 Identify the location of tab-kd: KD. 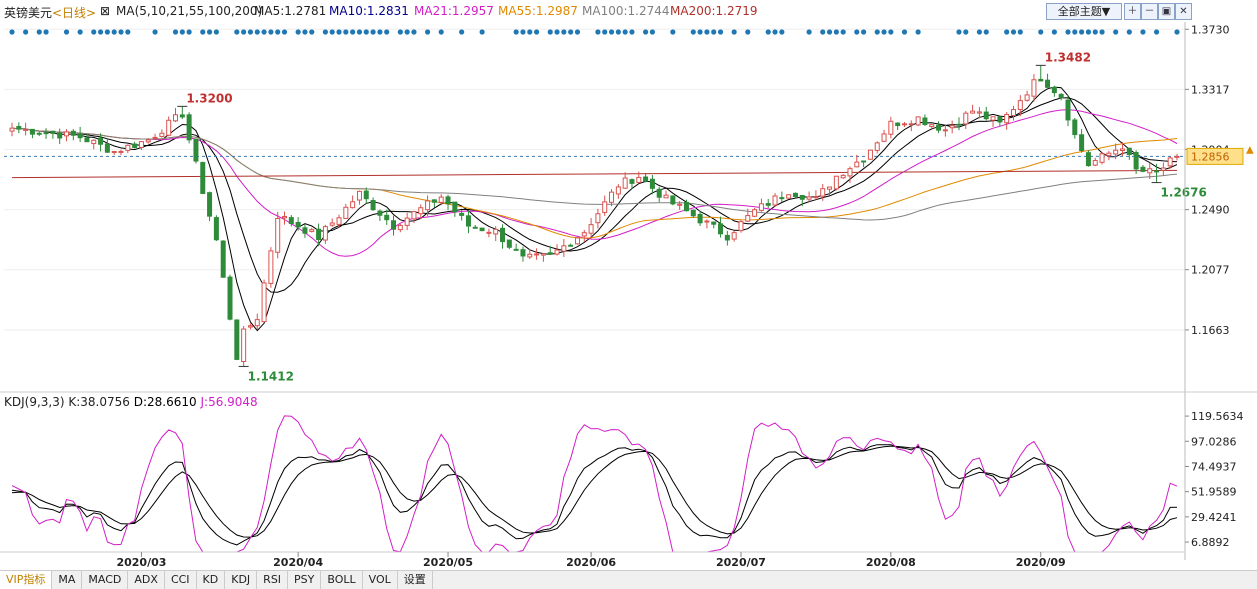
(211, 580).